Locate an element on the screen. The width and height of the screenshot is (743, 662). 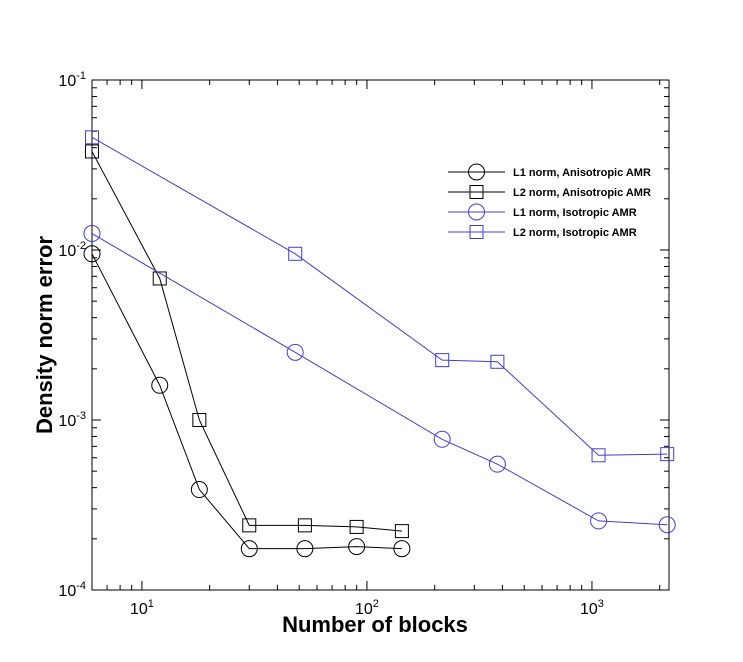
legend-label: L1 norm, Anisotropic AMR is located at coordinates (582, 173).